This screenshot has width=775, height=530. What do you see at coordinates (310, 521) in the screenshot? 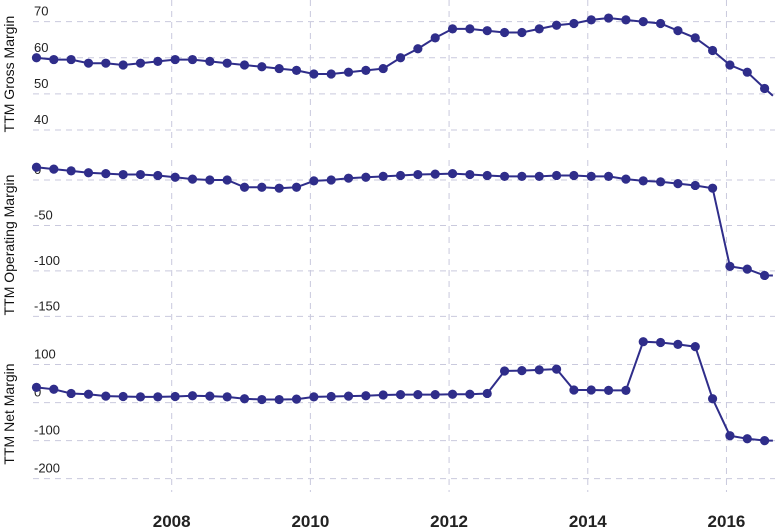
I see `x-tick-label: 2010` at bounding box center [310, 521].